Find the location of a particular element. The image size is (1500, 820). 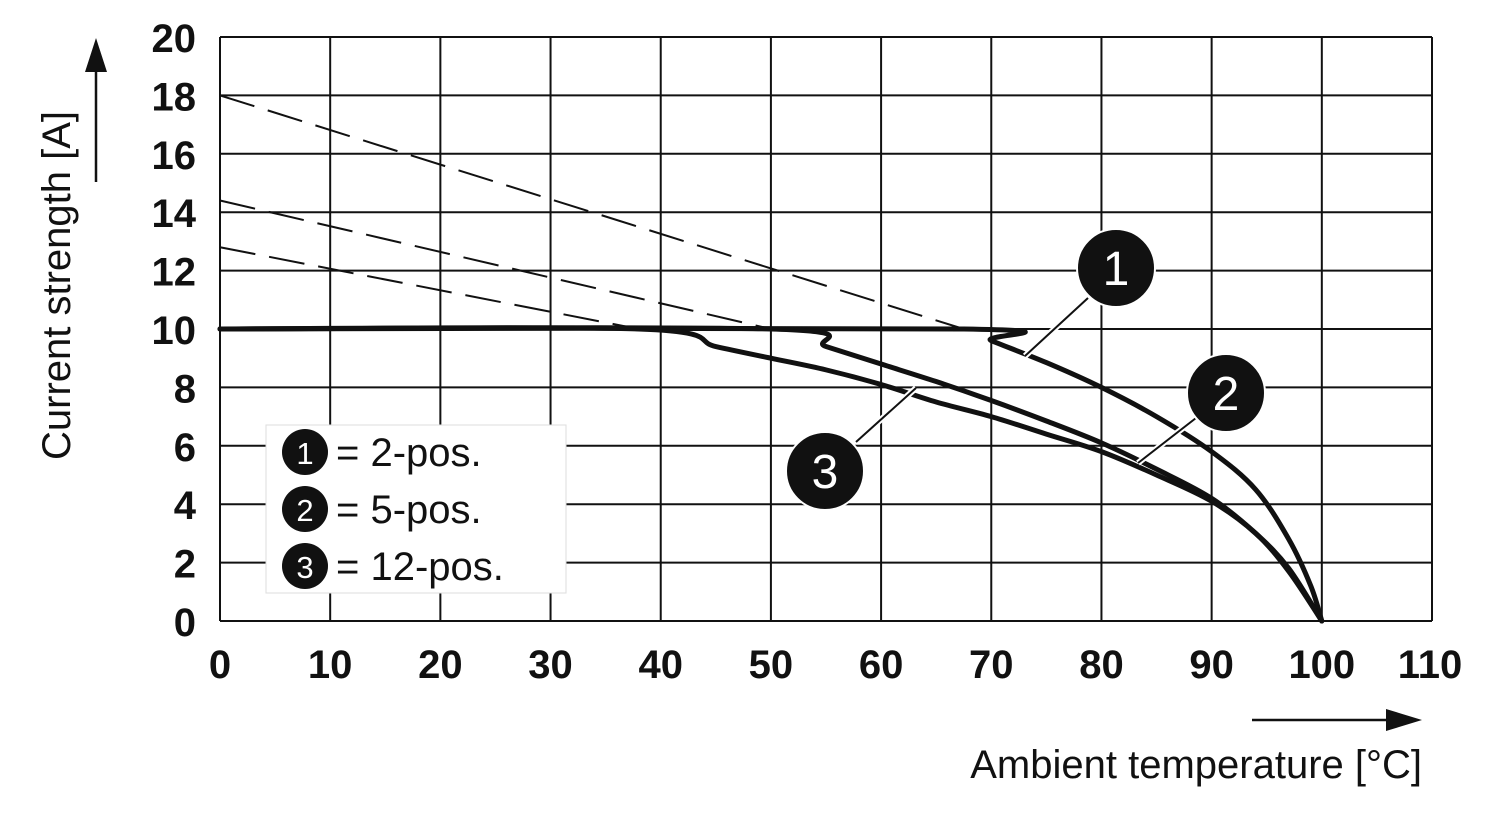

x-tick-label: 90 is located at coordinates (1211, 665).